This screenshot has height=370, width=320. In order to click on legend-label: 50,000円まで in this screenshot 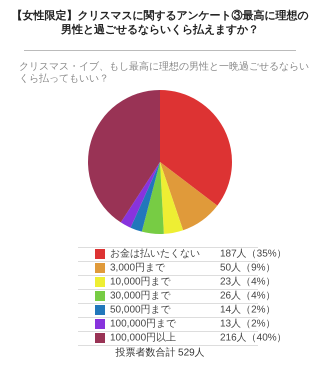, I will do `click(141, 310)`.